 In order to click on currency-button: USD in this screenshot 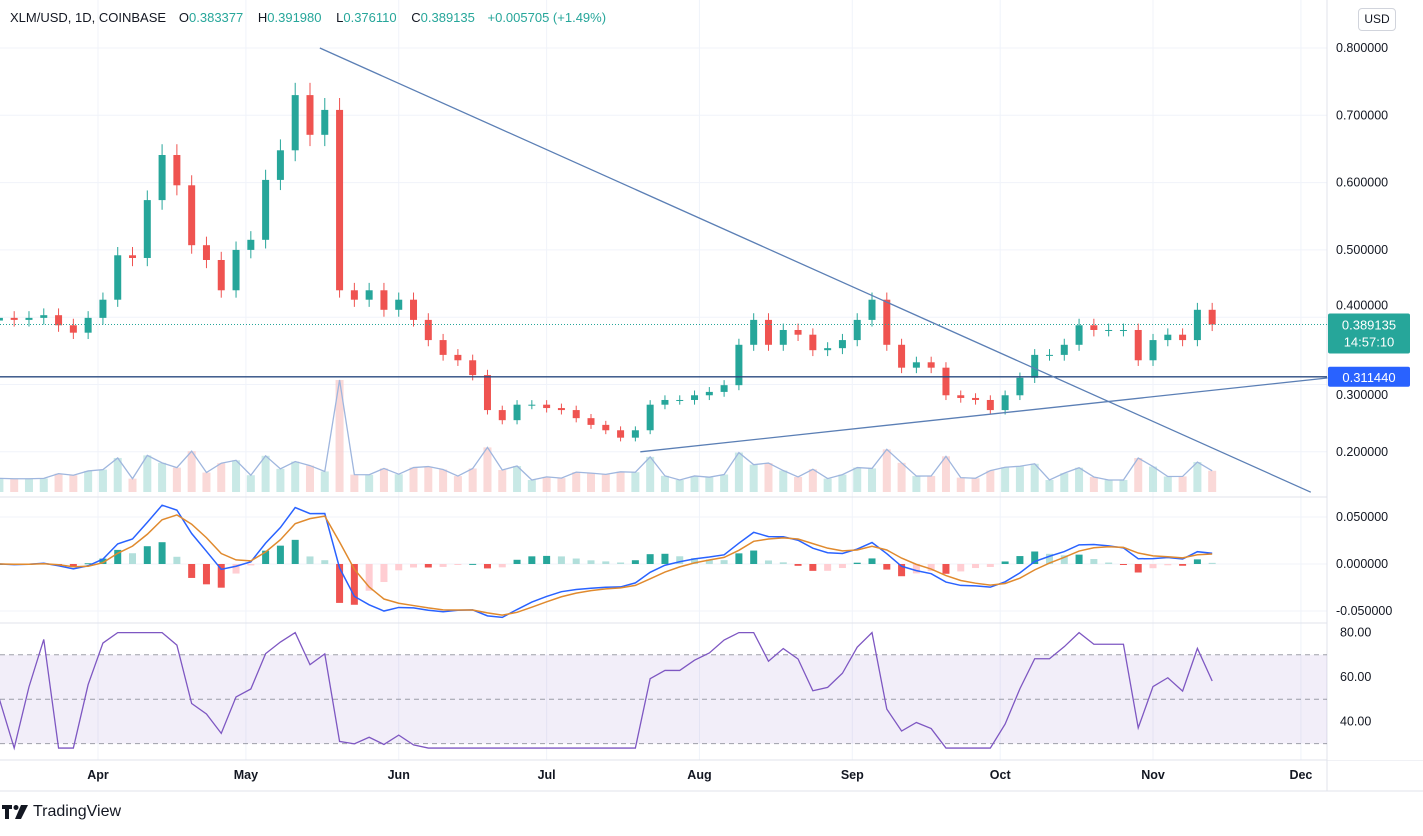, I will do `click(1377, 19)`.